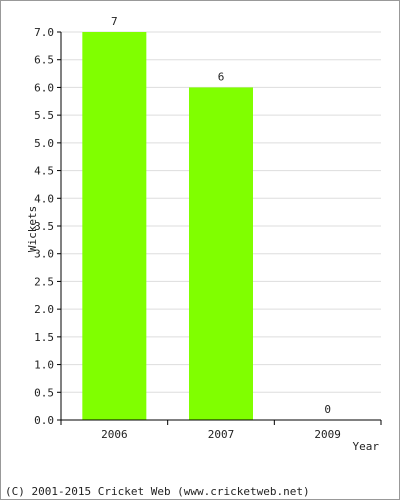  What do you see at coordinates (32, 229) in the screenshot?
I see `y-axis-label: Wickets` at bounding box center [32, 229].